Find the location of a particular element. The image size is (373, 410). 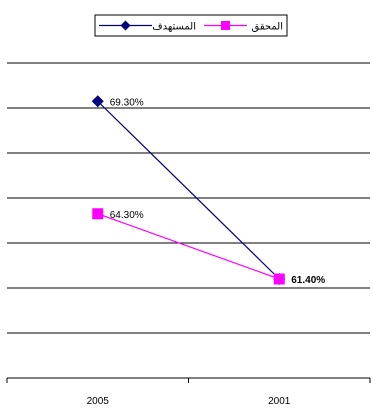

data-label: 64.30% is located at coordinates (127, 215).